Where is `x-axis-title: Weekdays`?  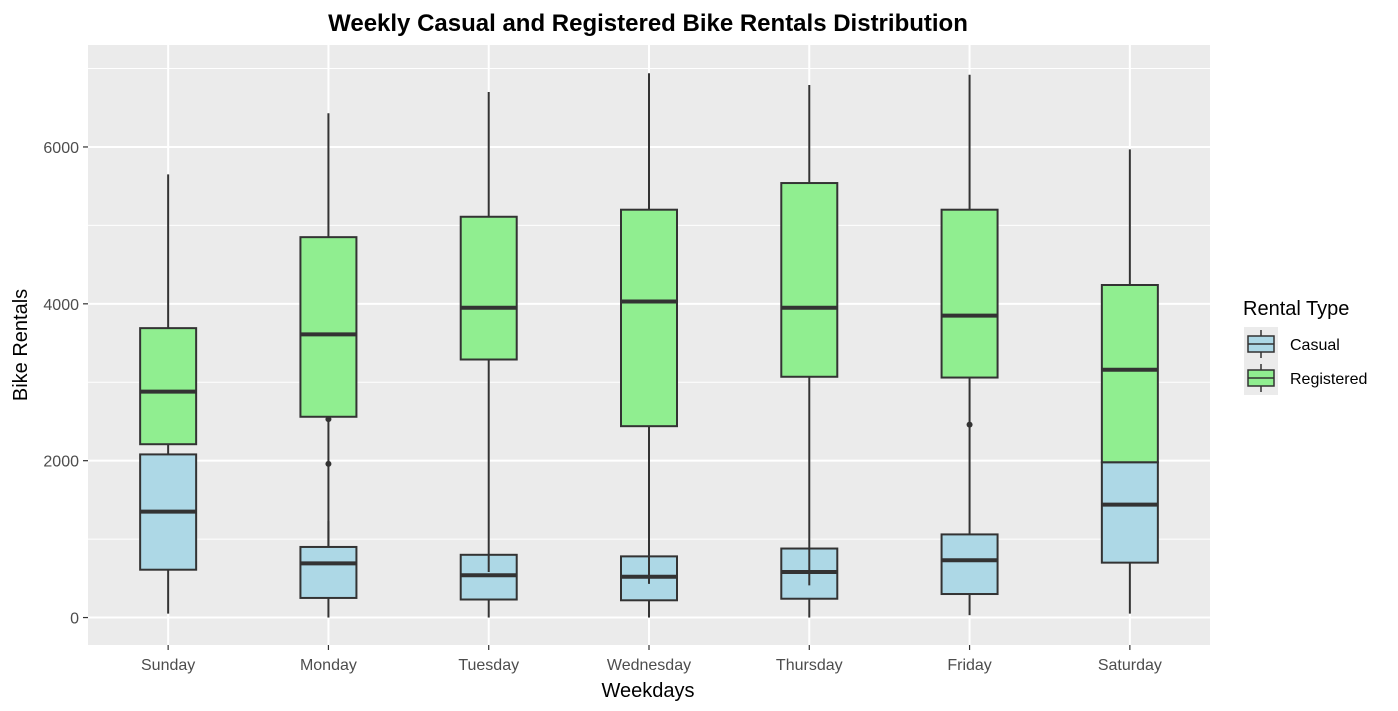
x-axis-title: Weekdays is located at coordinates (647, 691).